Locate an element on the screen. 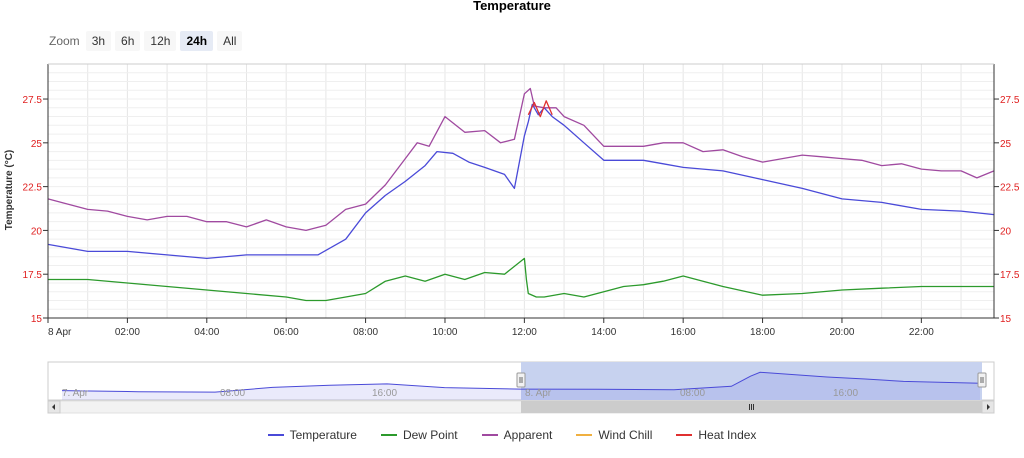  x-tick-label: 10:00 is located at coordinates (444, 332).